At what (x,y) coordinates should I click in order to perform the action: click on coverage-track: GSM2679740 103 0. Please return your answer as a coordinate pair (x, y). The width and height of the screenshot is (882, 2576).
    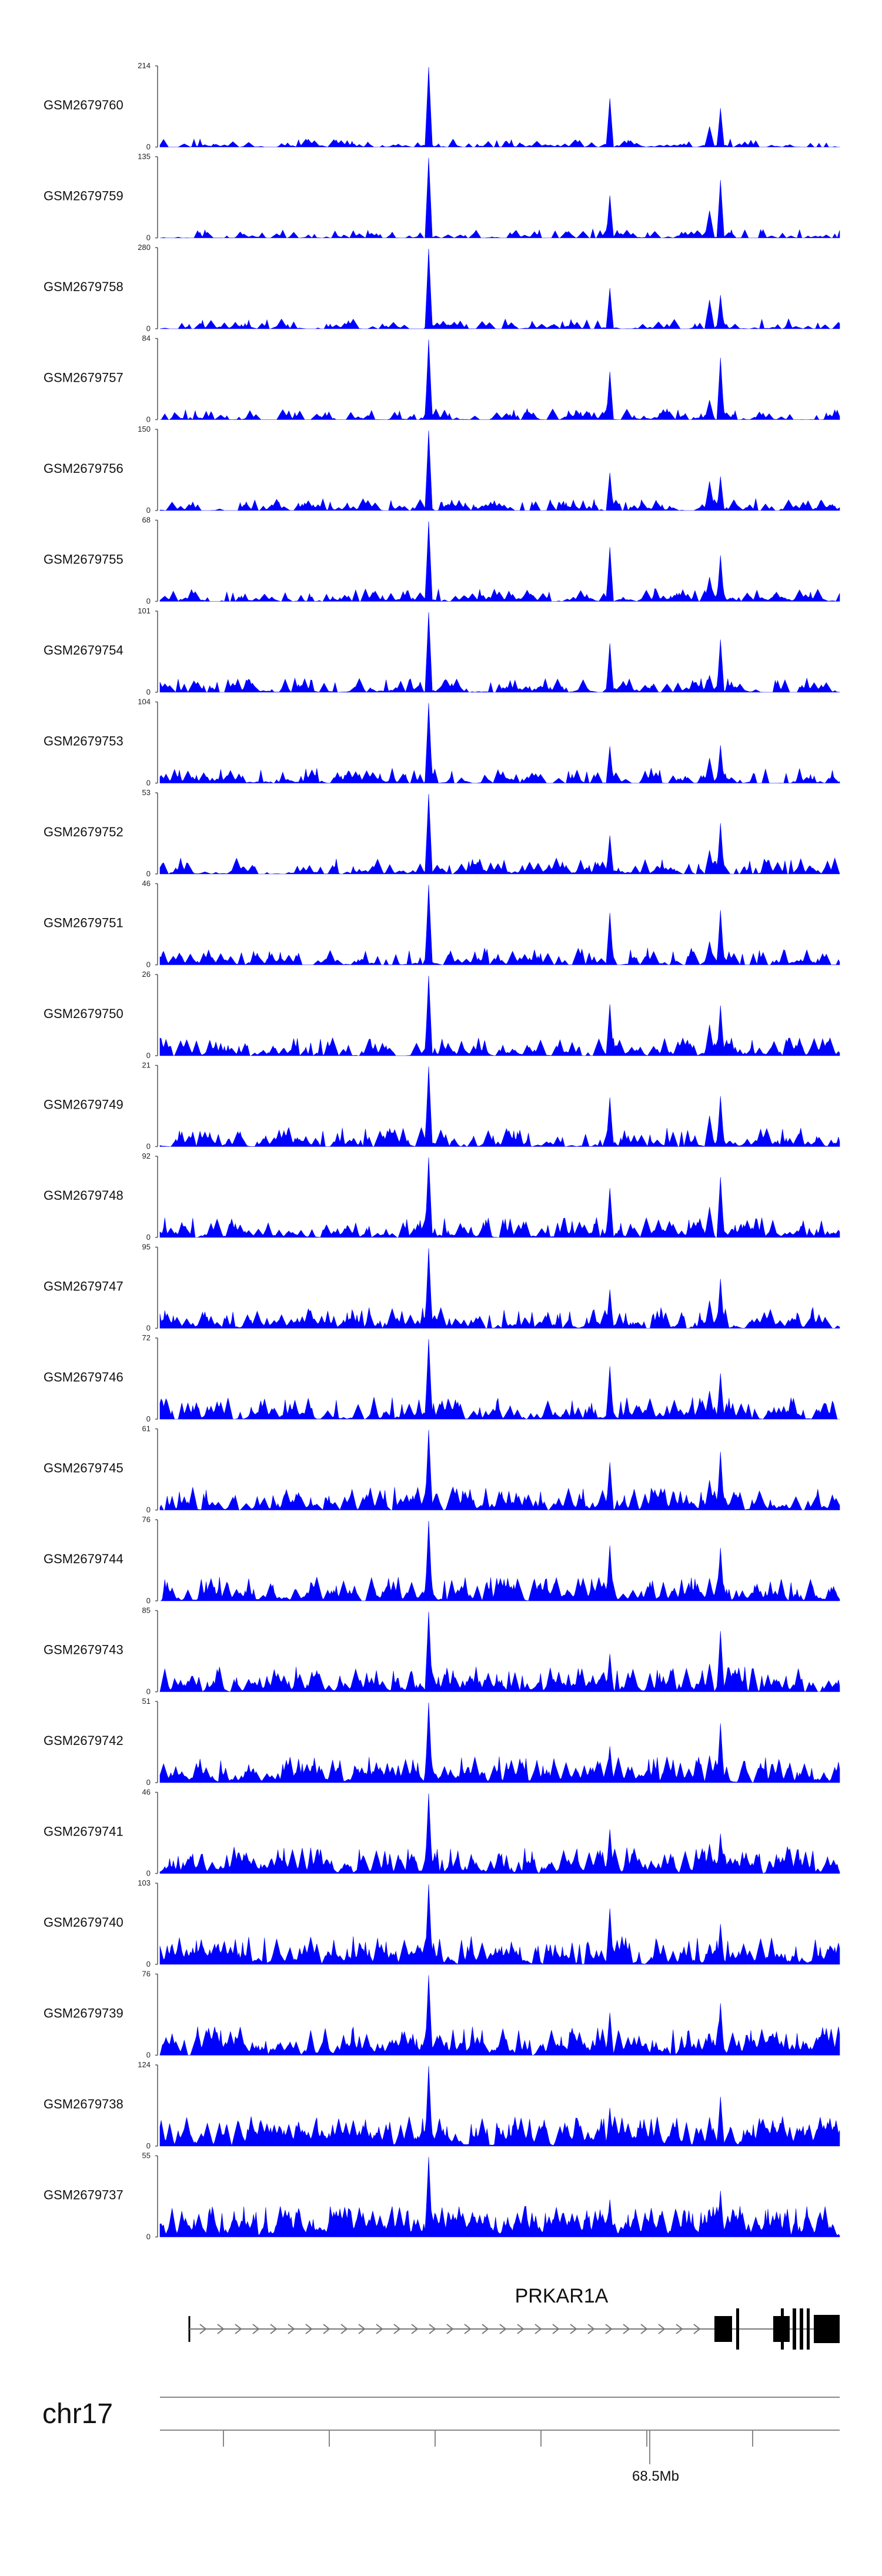
    Looking at the image, I should click on (442, 1923).